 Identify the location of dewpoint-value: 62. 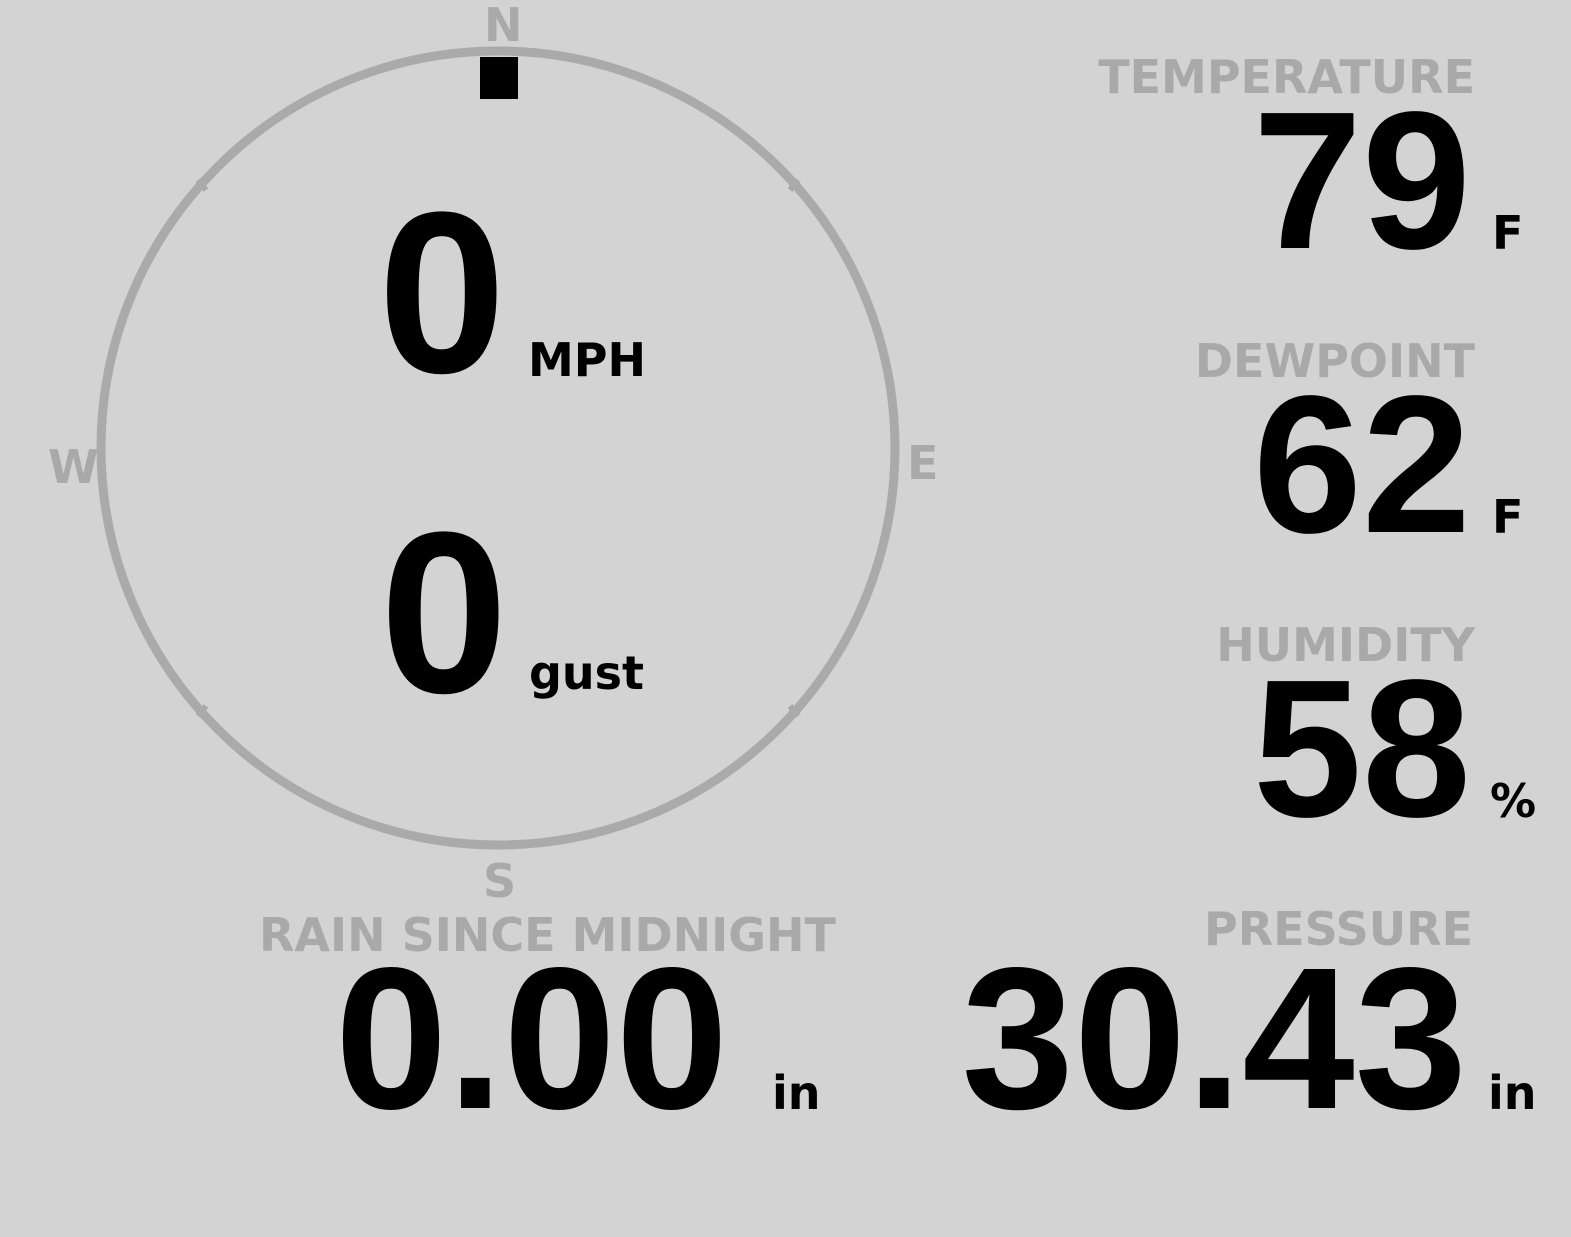
(1361, 464).